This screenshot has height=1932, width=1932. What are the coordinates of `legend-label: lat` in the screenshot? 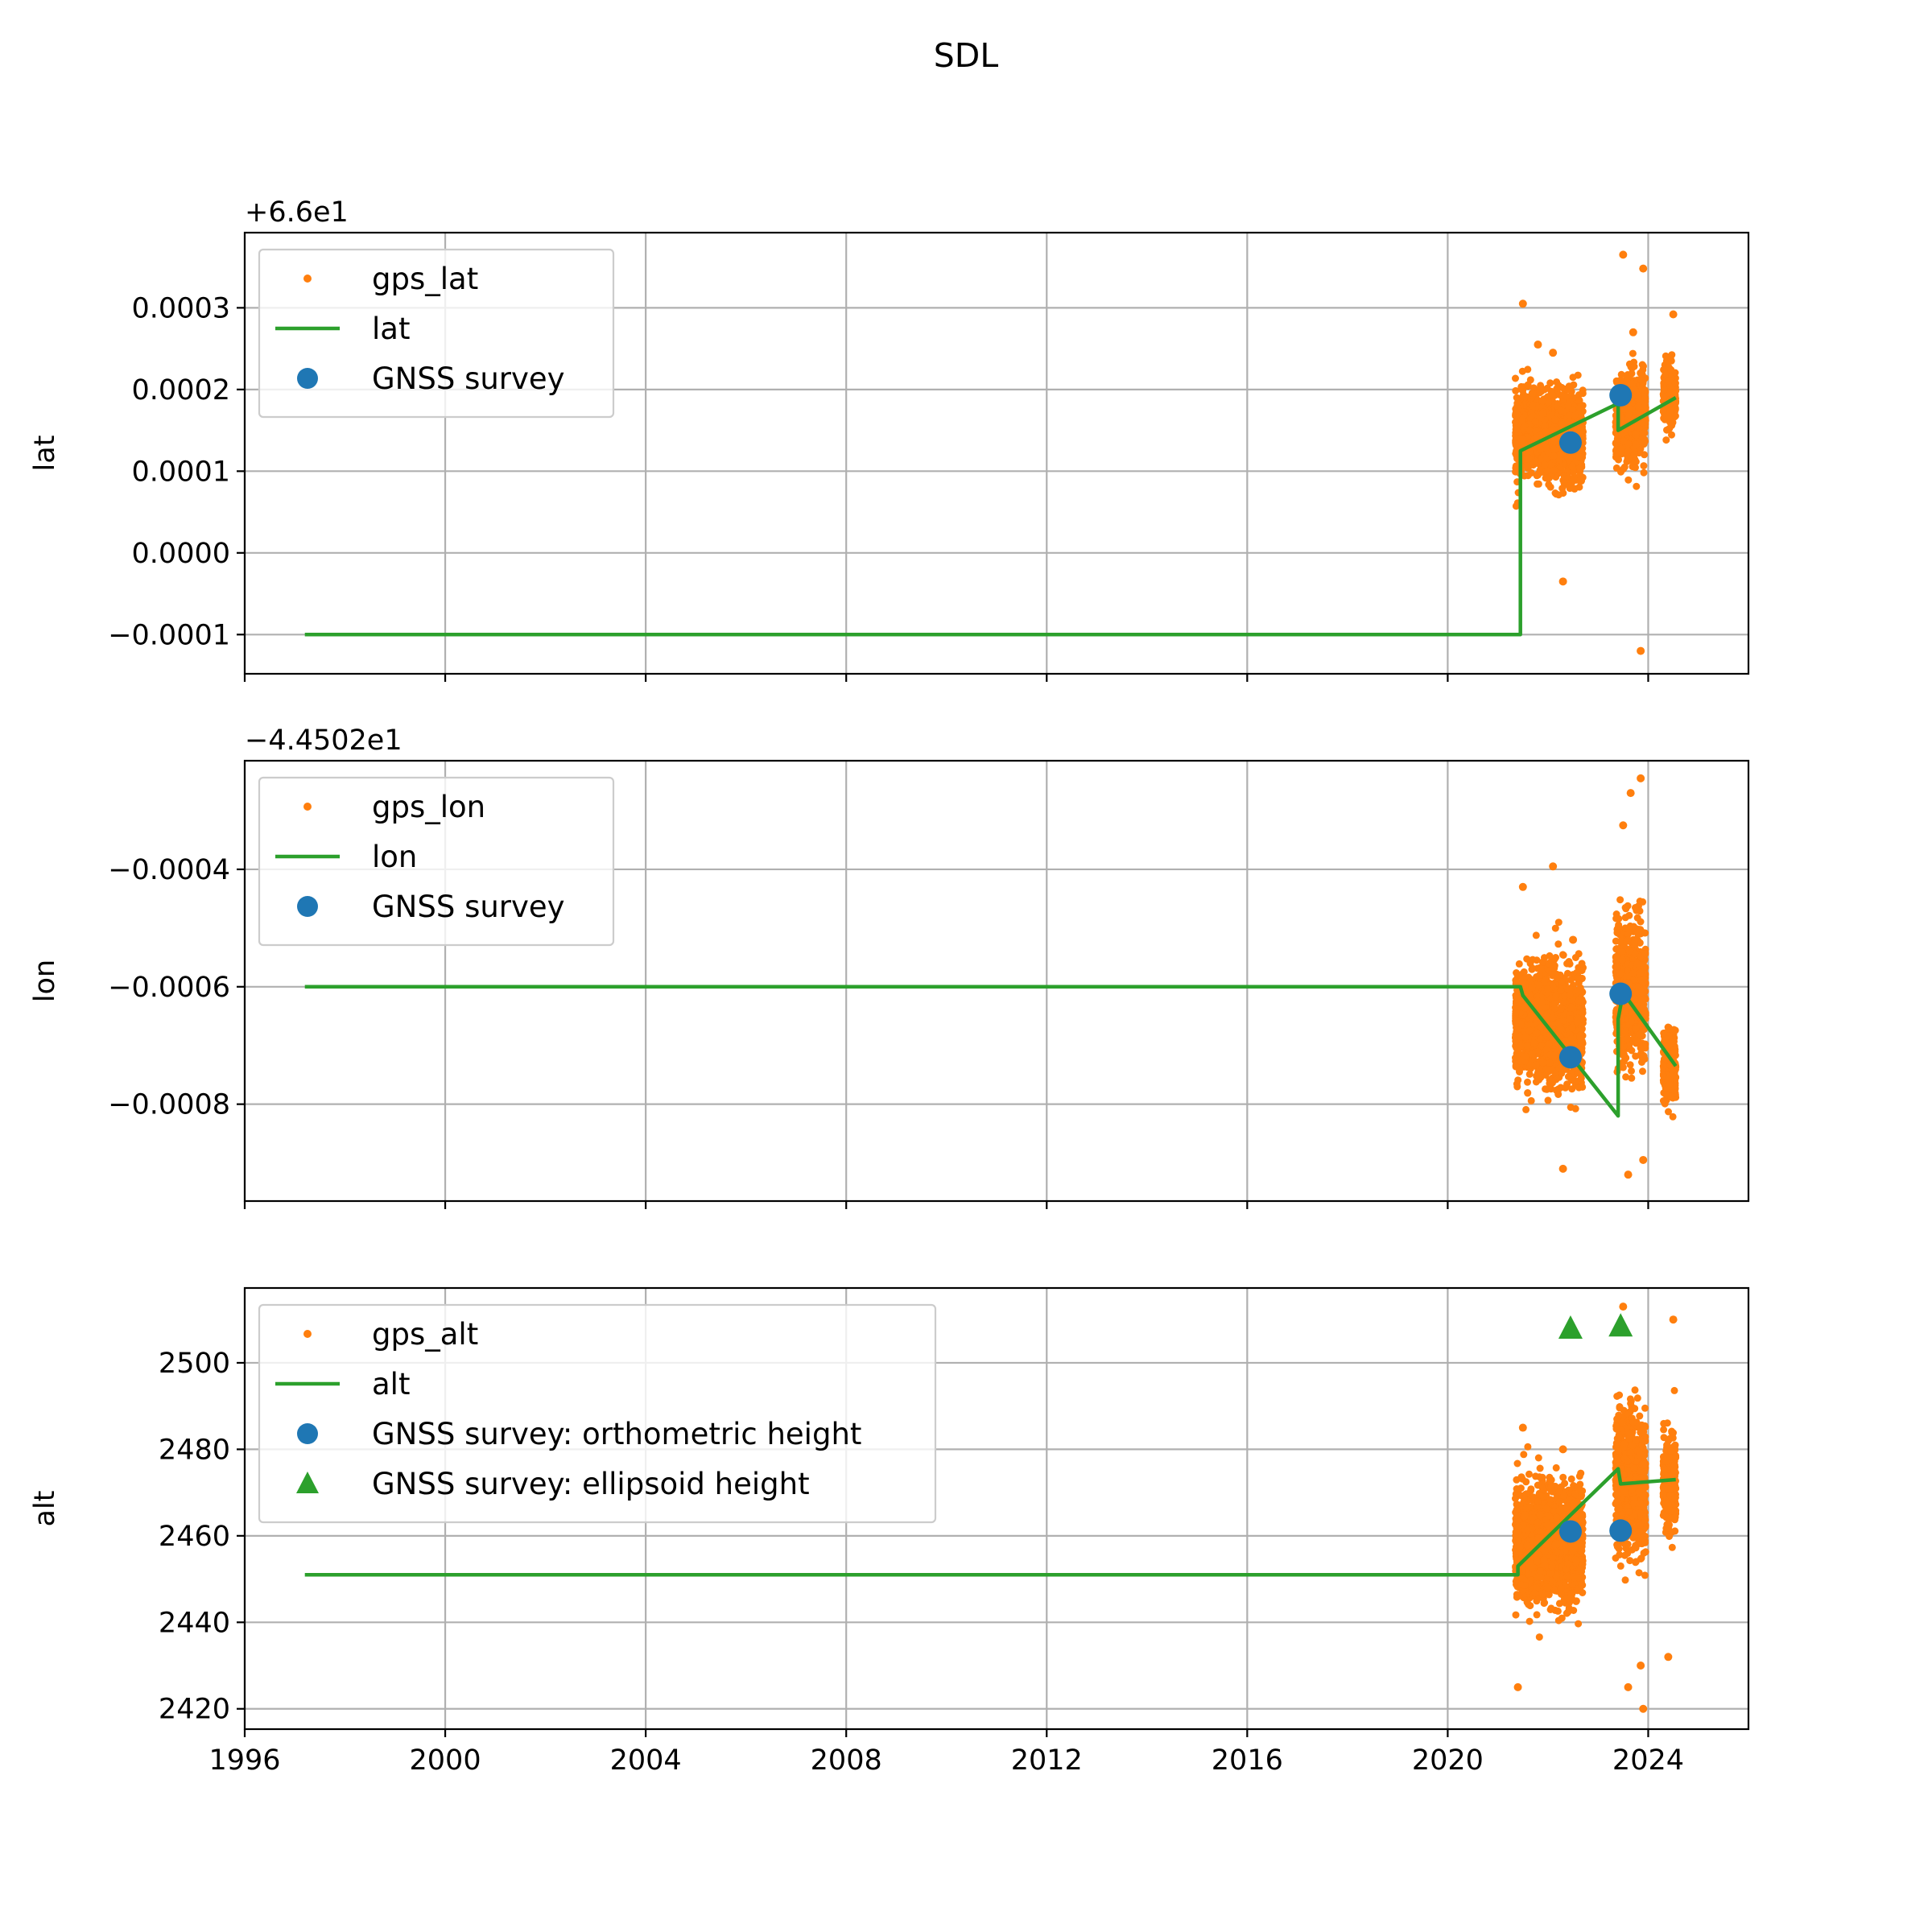 It's located at (391, 329).